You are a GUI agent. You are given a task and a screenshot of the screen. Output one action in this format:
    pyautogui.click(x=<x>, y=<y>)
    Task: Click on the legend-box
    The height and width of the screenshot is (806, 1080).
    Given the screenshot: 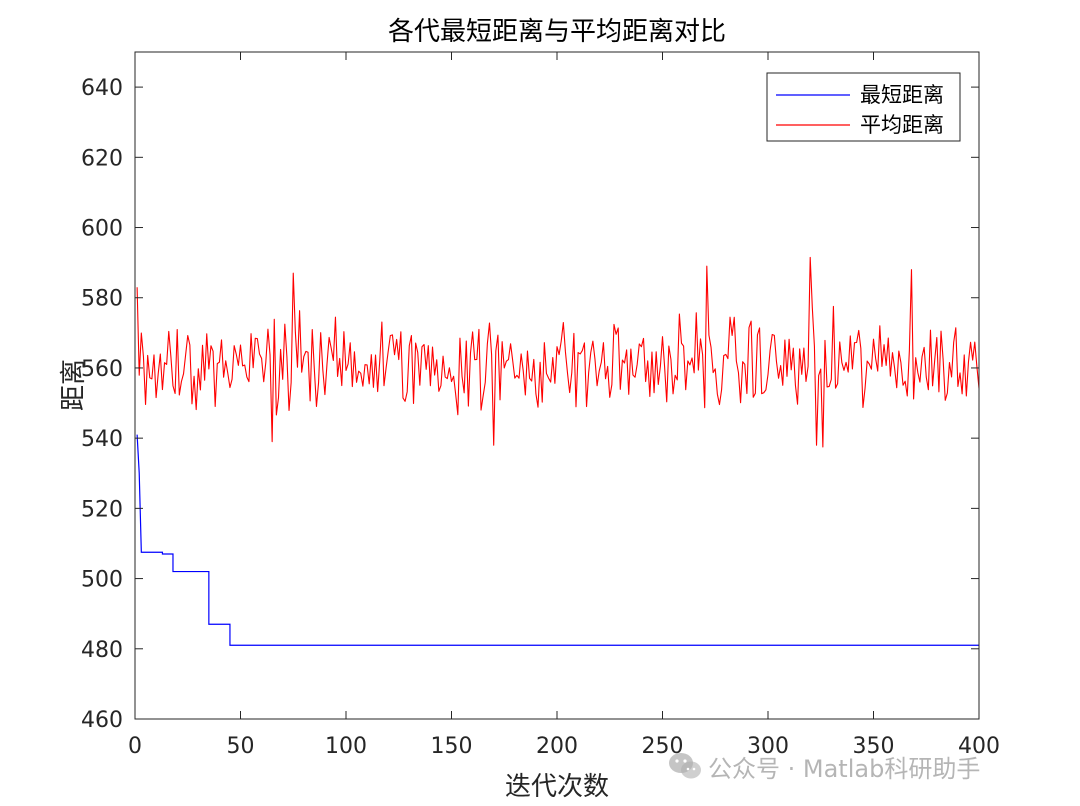 What is the action you would take?
    pyautogui.click(x=863, y=107)
    